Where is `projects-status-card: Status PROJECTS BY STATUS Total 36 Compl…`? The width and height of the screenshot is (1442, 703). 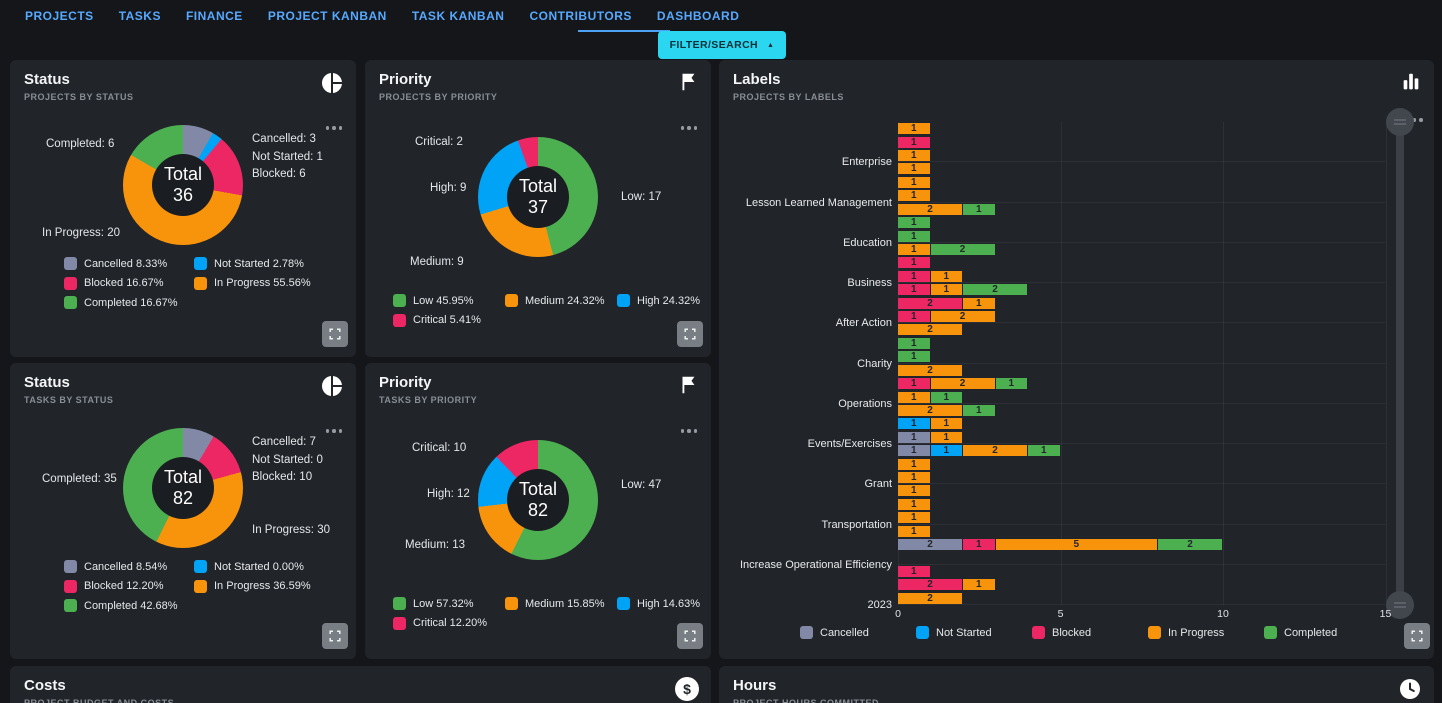
projects-status-card: Status PROJECTS BY STATUS Total 36 Compl… is located at coordinates (183, 208).